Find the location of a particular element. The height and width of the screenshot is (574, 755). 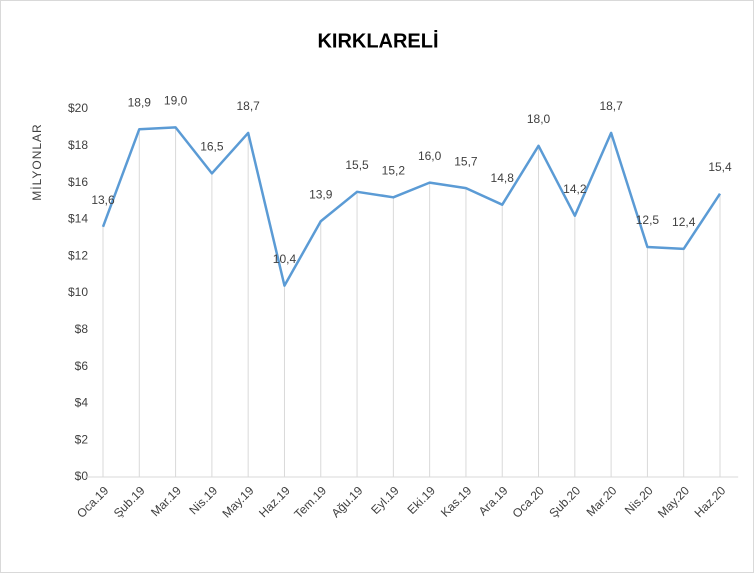

y-tick-label: $12 is located at coordinates (78, 255).